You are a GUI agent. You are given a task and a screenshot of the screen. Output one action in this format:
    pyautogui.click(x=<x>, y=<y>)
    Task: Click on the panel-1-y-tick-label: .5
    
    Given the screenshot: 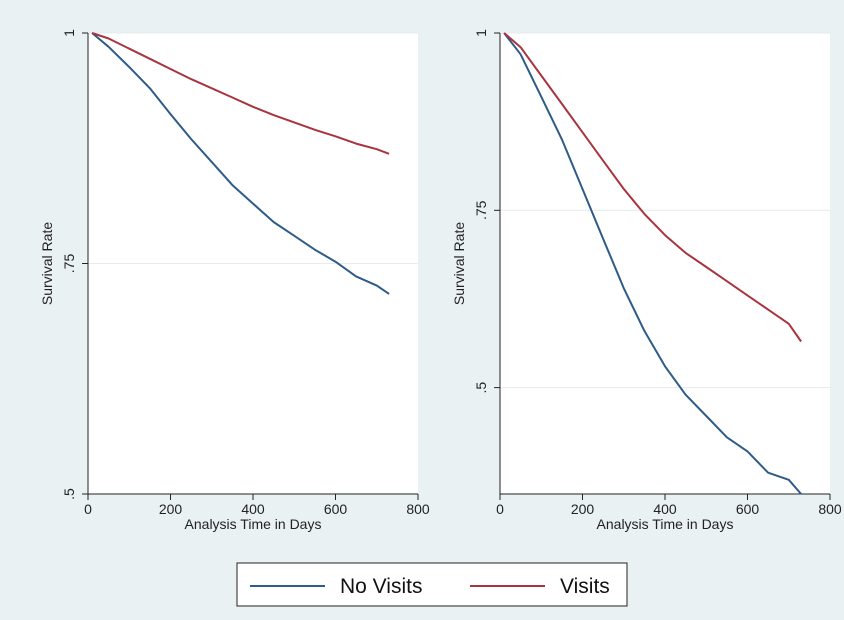 What is the action you would take?
    pyautogui.click(x=69, y=494)
    